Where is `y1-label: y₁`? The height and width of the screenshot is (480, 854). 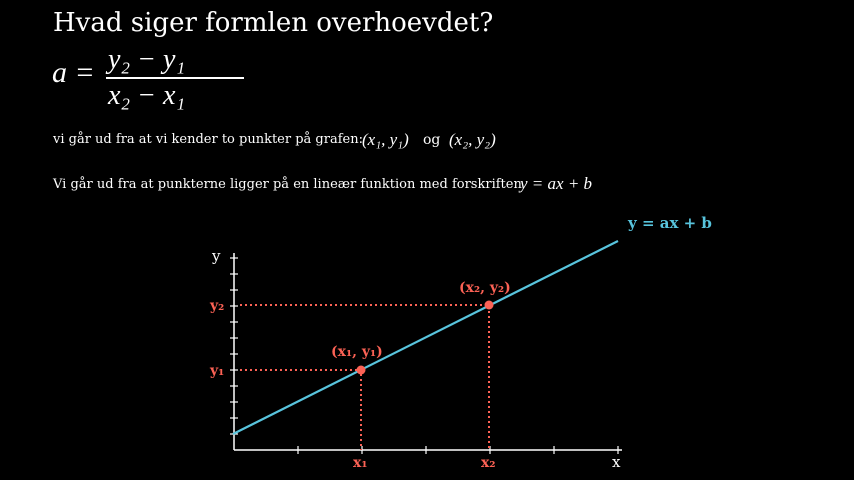
y1-label: y₁ is located at coordinates (216, 371).